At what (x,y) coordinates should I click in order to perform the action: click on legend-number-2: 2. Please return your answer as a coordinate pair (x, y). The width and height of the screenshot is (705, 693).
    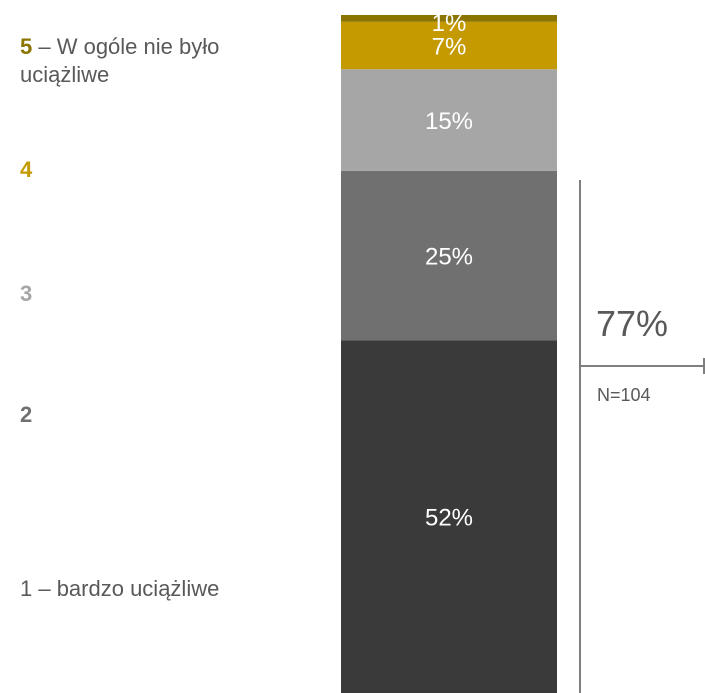
    Looking at the image, I should click on (26, 414).